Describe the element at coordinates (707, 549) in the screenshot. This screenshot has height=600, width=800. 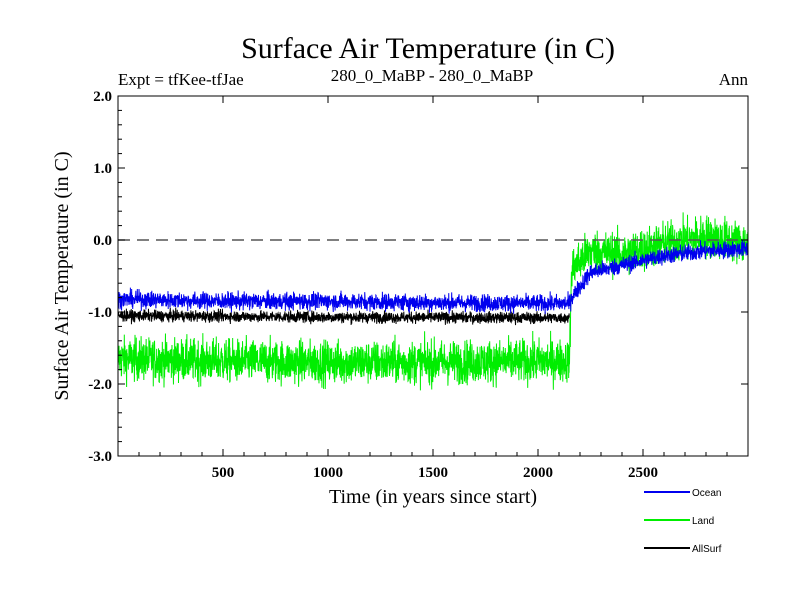
I see `legend-label-allsurf: AllSurf` at that location.